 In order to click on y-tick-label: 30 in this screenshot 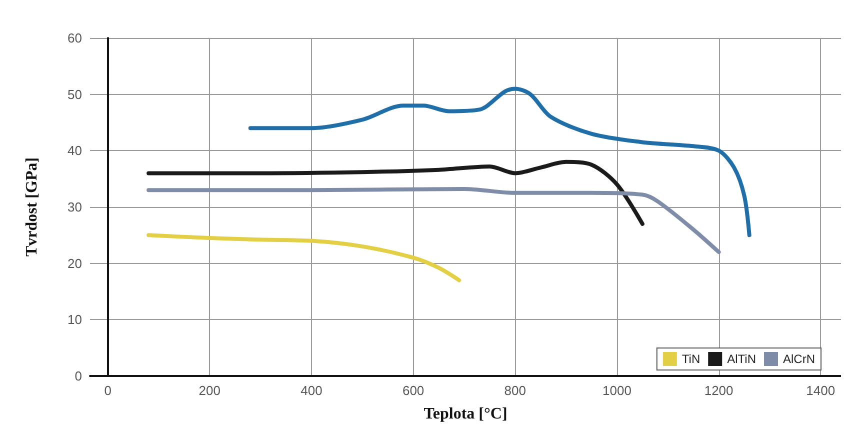, I will do `click(75, 207)`.